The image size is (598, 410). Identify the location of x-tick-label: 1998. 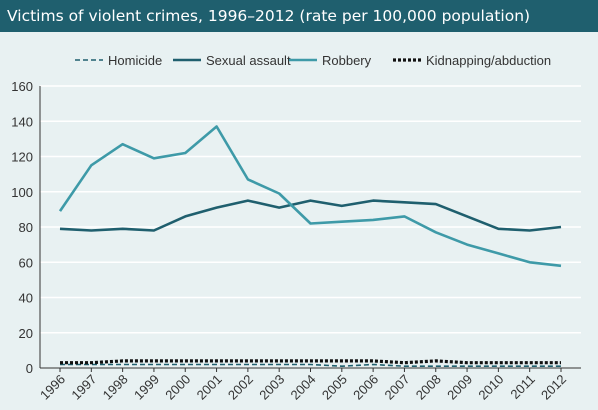
(115, 387).